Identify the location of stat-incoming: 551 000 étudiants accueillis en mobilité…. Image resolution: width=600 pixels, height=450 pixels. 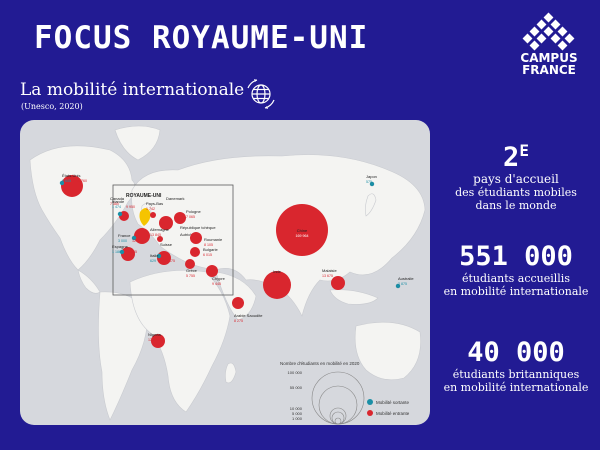
(516, 270).